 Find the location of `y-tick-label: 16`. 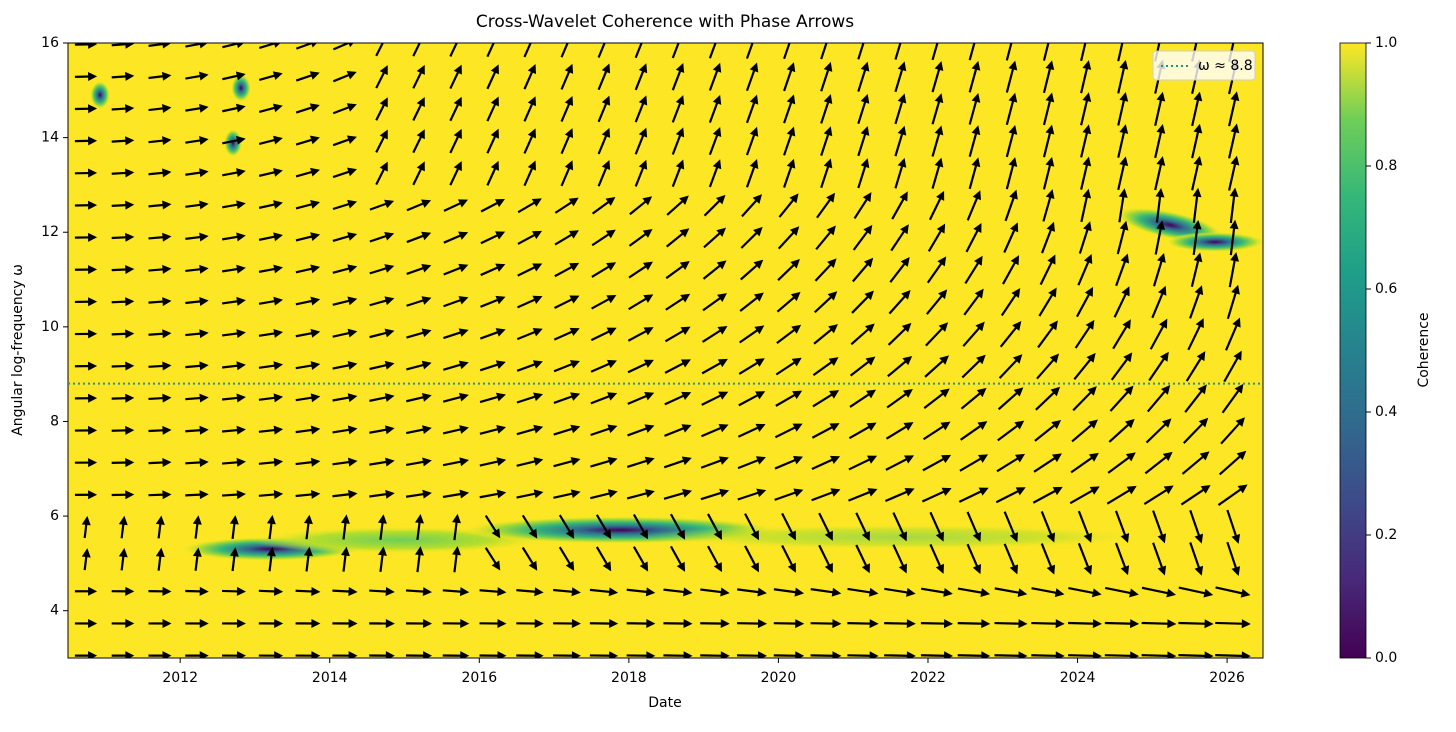

y-tick-label: 16 is located at coordinates (50, 43).